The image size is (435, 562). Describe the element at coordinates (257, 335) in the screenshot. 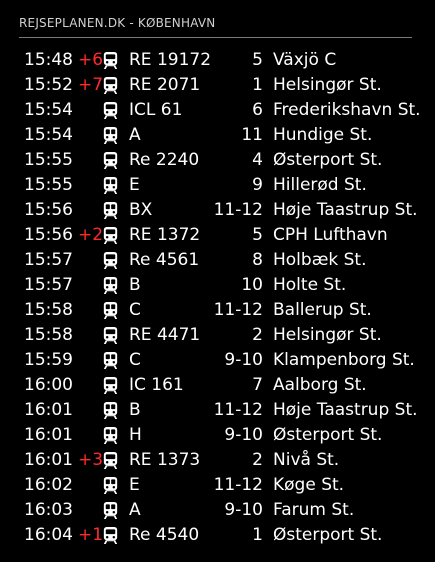

I see `track-number: 2` at that location.